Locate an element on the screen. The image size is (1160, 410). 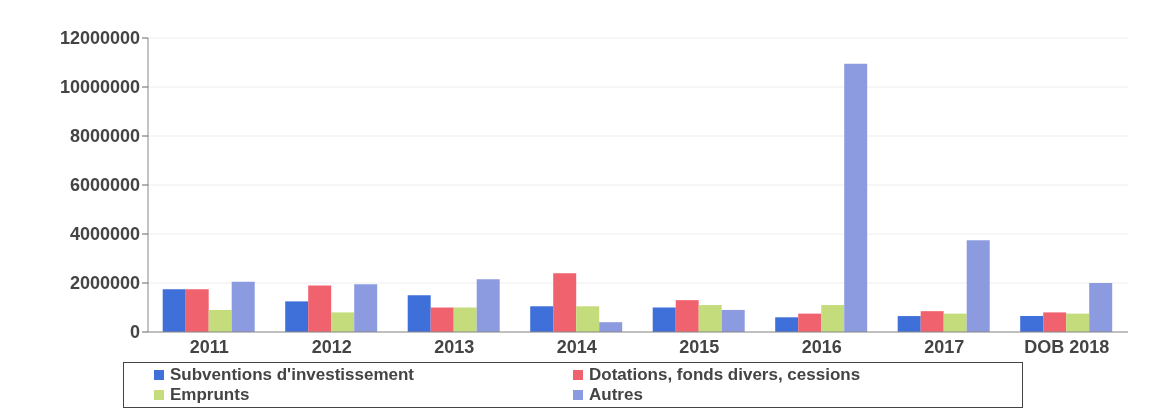
legend-label: Emprunts is located at coordinates (210, 395).